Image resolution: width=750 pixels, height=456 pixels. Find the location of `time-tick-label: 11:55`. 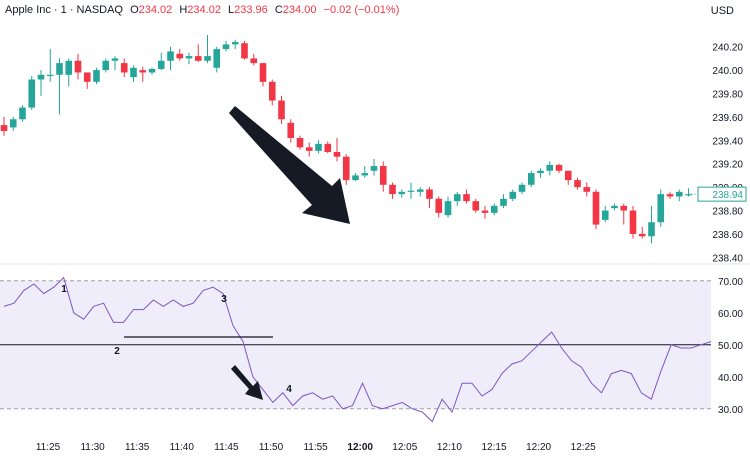

time-tick-label: 11:55 is located at coordinates (315, 447).